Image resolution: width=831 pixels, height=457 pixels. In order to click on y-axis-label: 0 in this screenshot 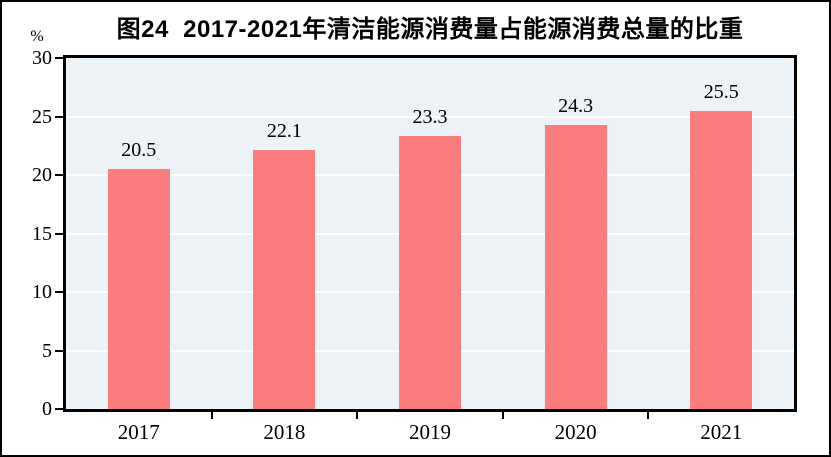, I will do `click(47, 409)`.